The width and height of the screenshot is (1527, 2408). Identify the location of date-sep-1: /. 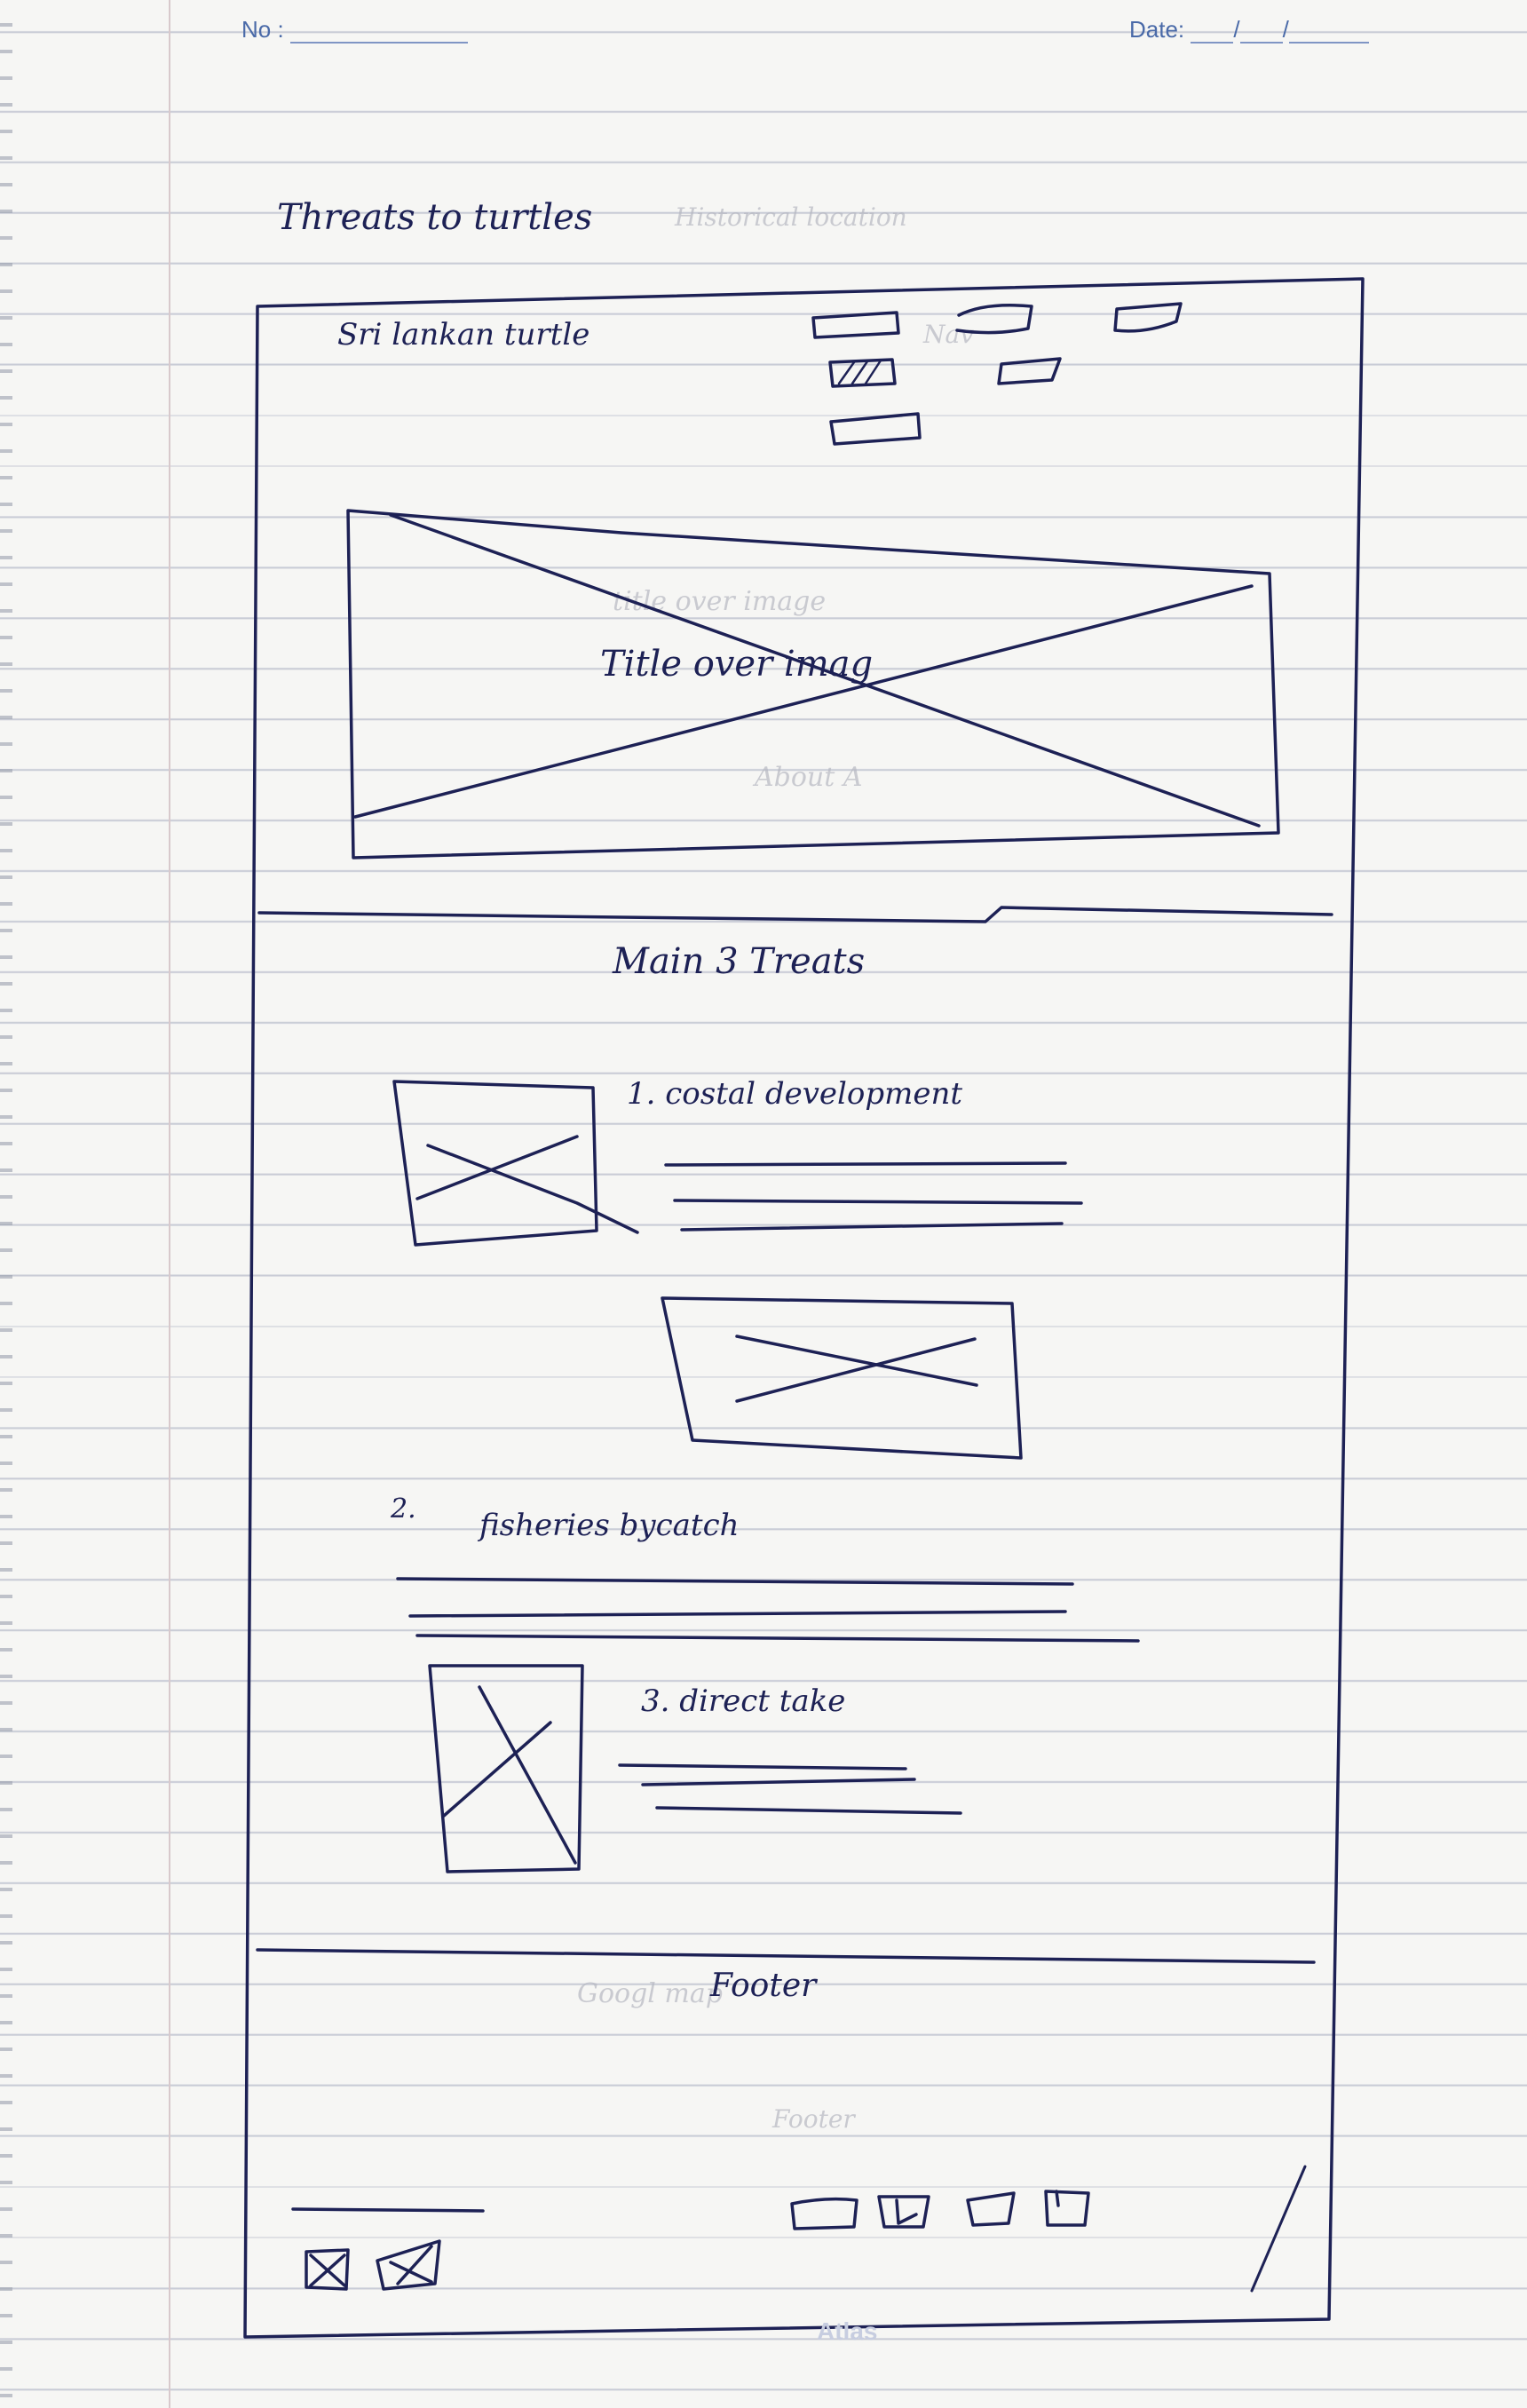
(1237, 29).